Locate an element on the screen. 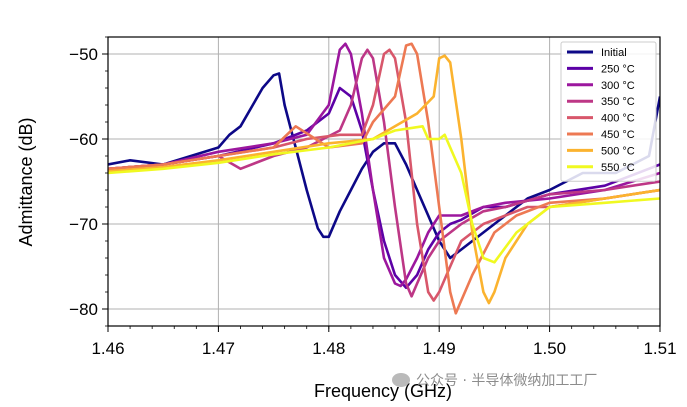 This screenshot has width=687, height=407. legend-label: 450 °C is located at coordinates (618, 135).